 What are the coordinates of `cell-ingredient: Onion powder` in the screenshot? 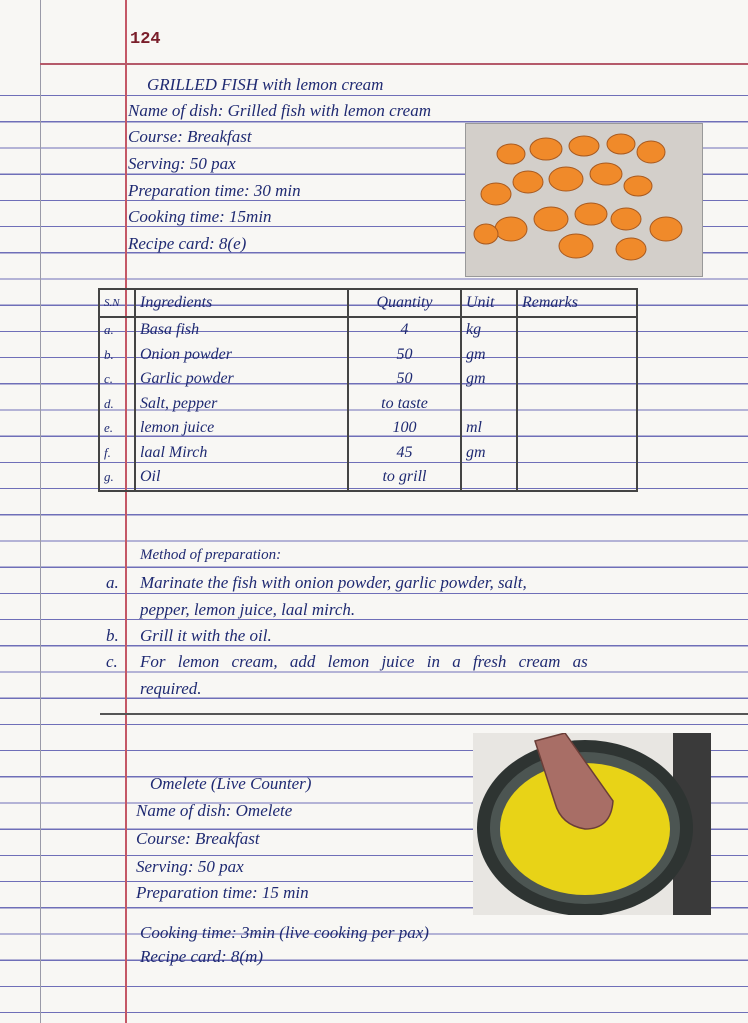 It's located at (241, 354).